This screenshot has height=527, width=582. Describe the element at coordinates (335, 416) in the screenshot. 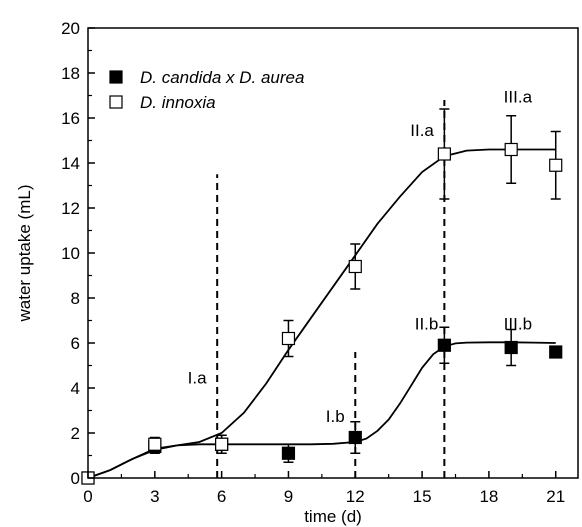

I see `phase-annotation: I.b` at that location.